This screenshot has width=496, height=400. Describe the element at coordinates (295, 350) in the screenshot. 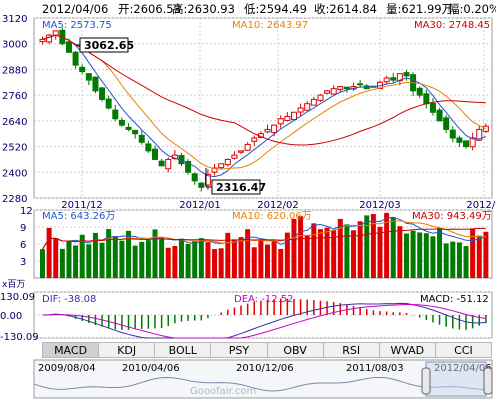

I see `tab-obv: OBV` at that location.